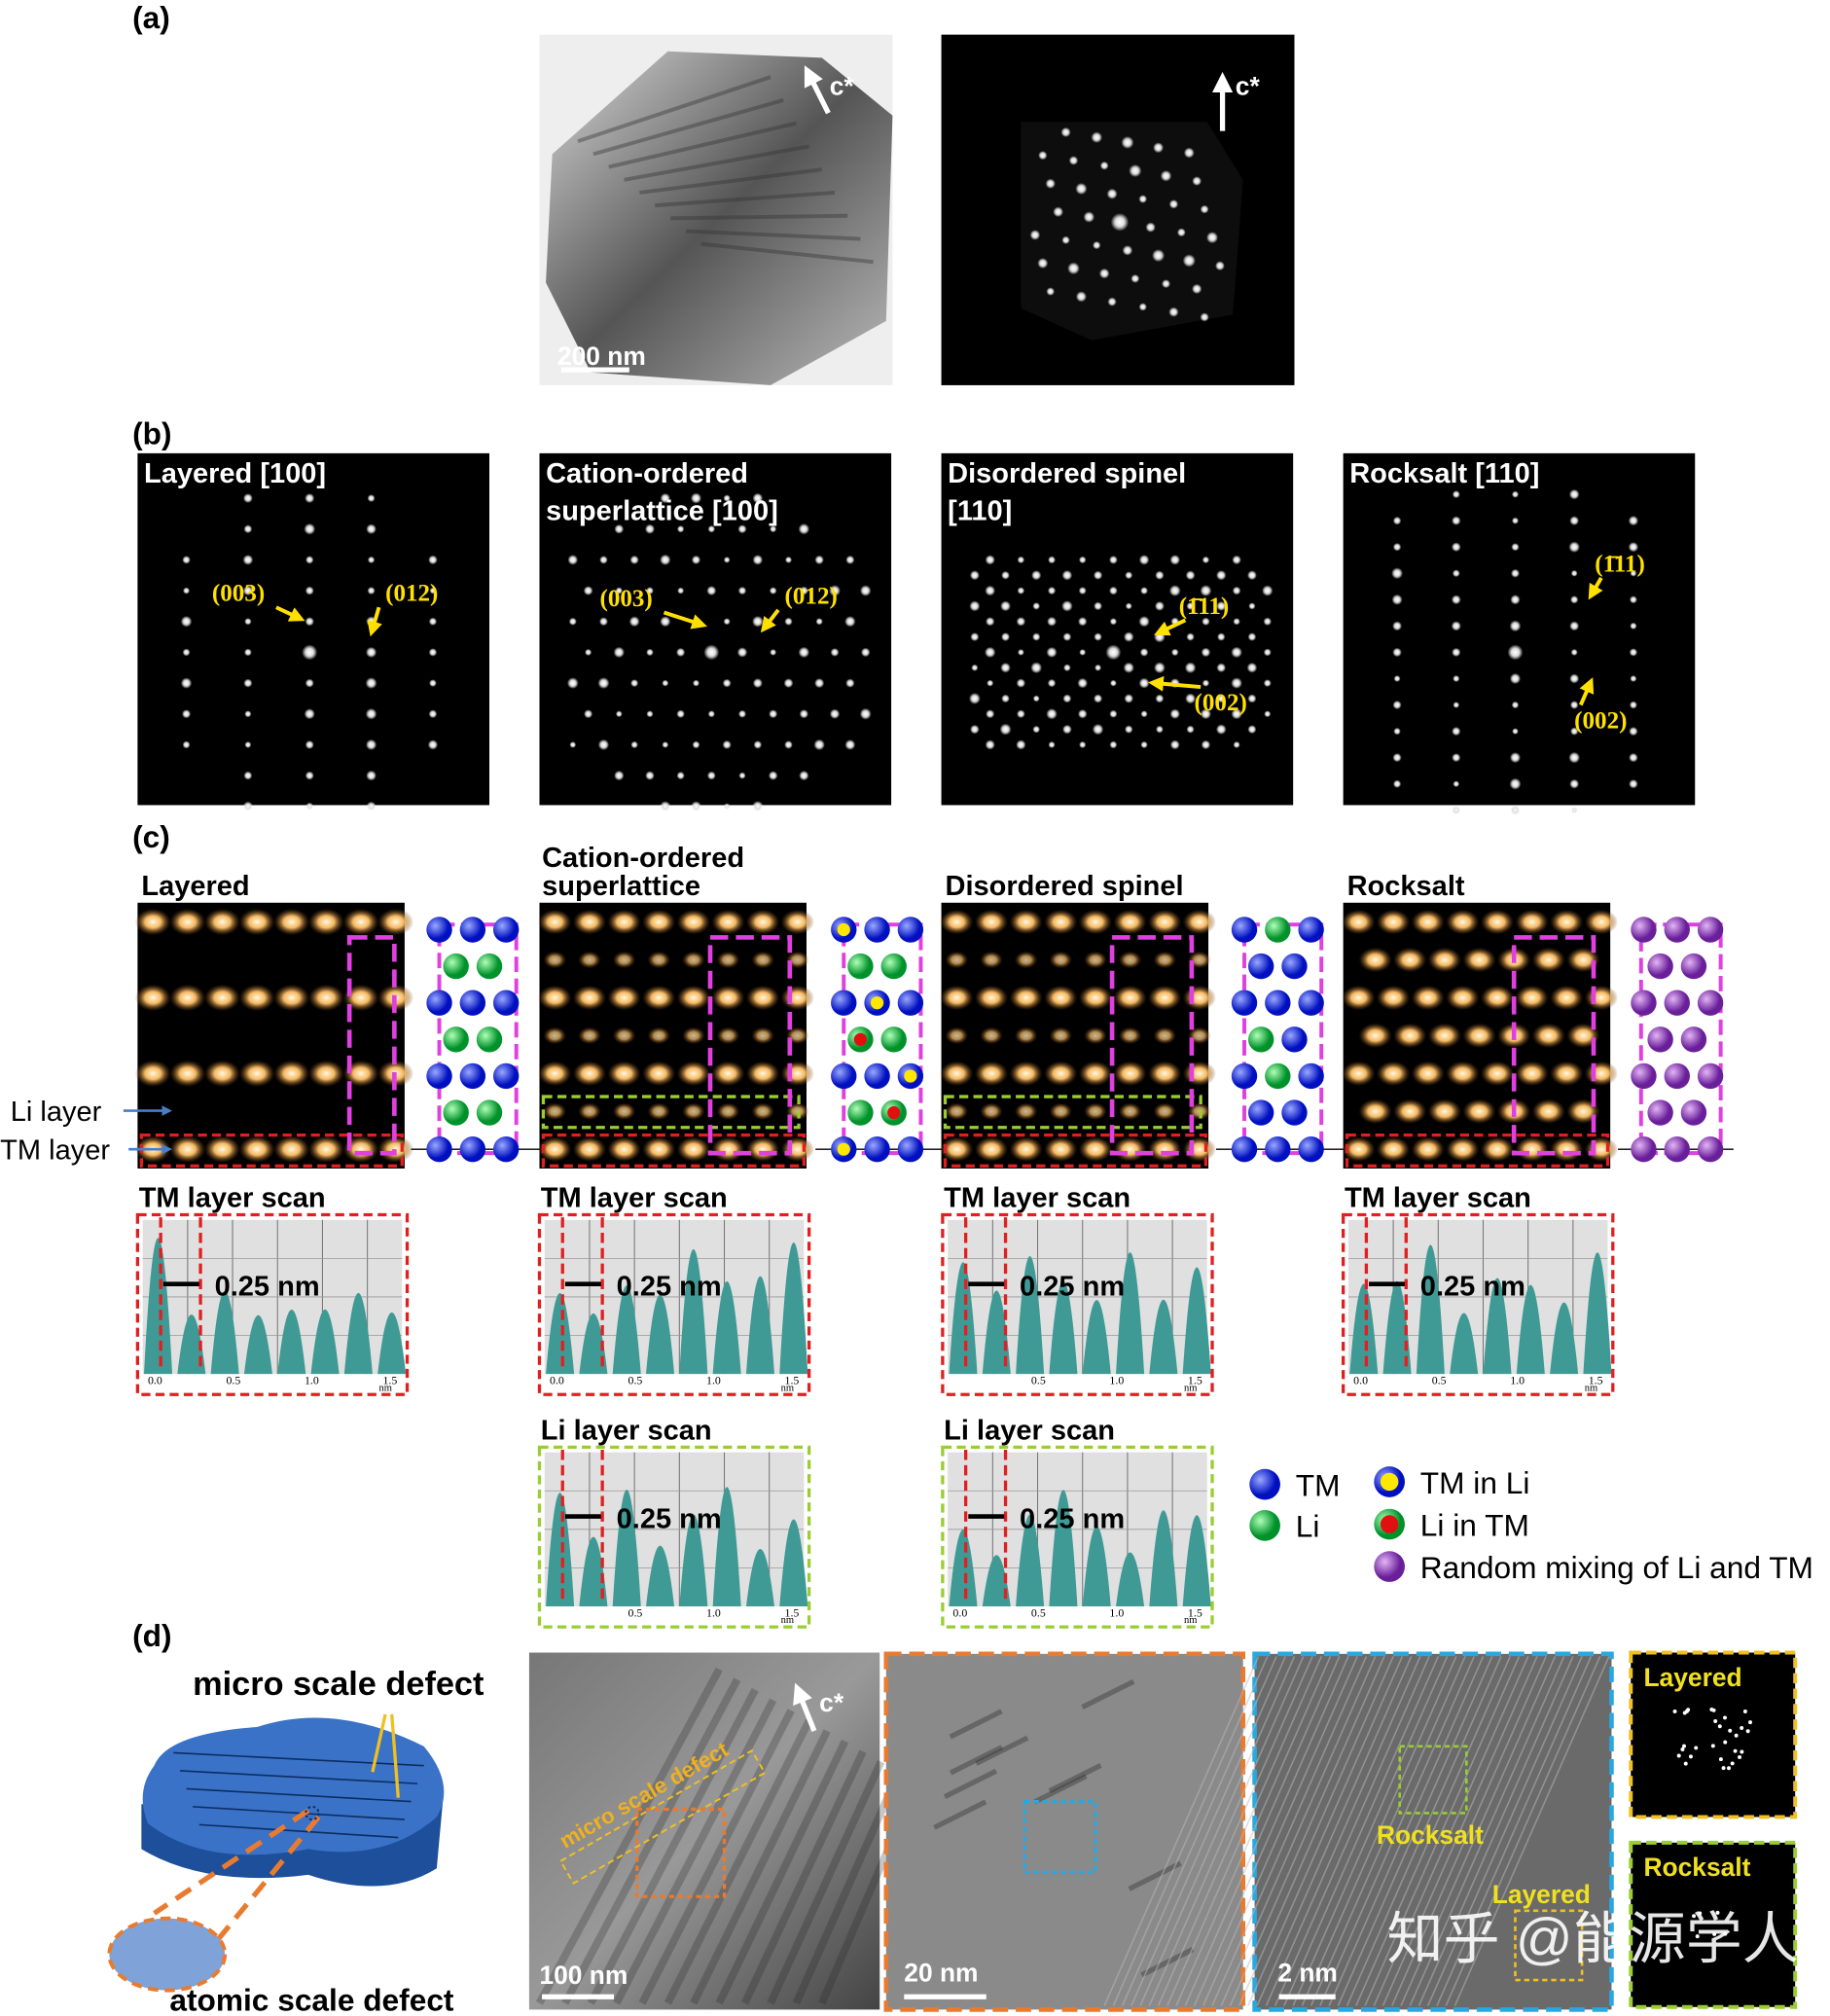  I want to click on zoom-circle, so click(167, 1954).